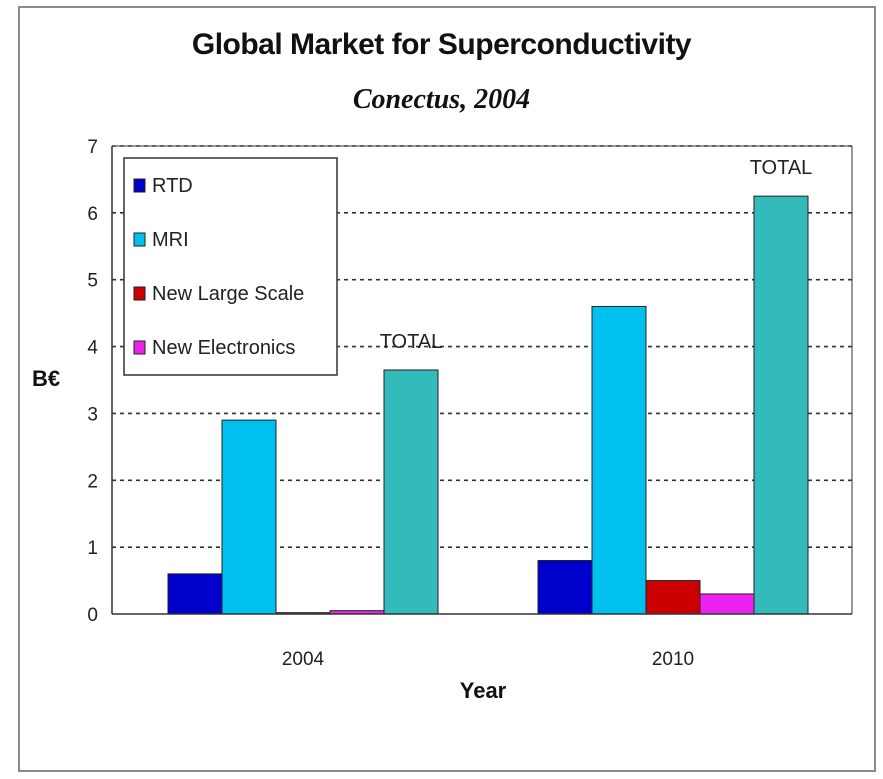 This screenshot has width=883, height=779. I want to click on legend-swatch-rtd, so click(139, 185).